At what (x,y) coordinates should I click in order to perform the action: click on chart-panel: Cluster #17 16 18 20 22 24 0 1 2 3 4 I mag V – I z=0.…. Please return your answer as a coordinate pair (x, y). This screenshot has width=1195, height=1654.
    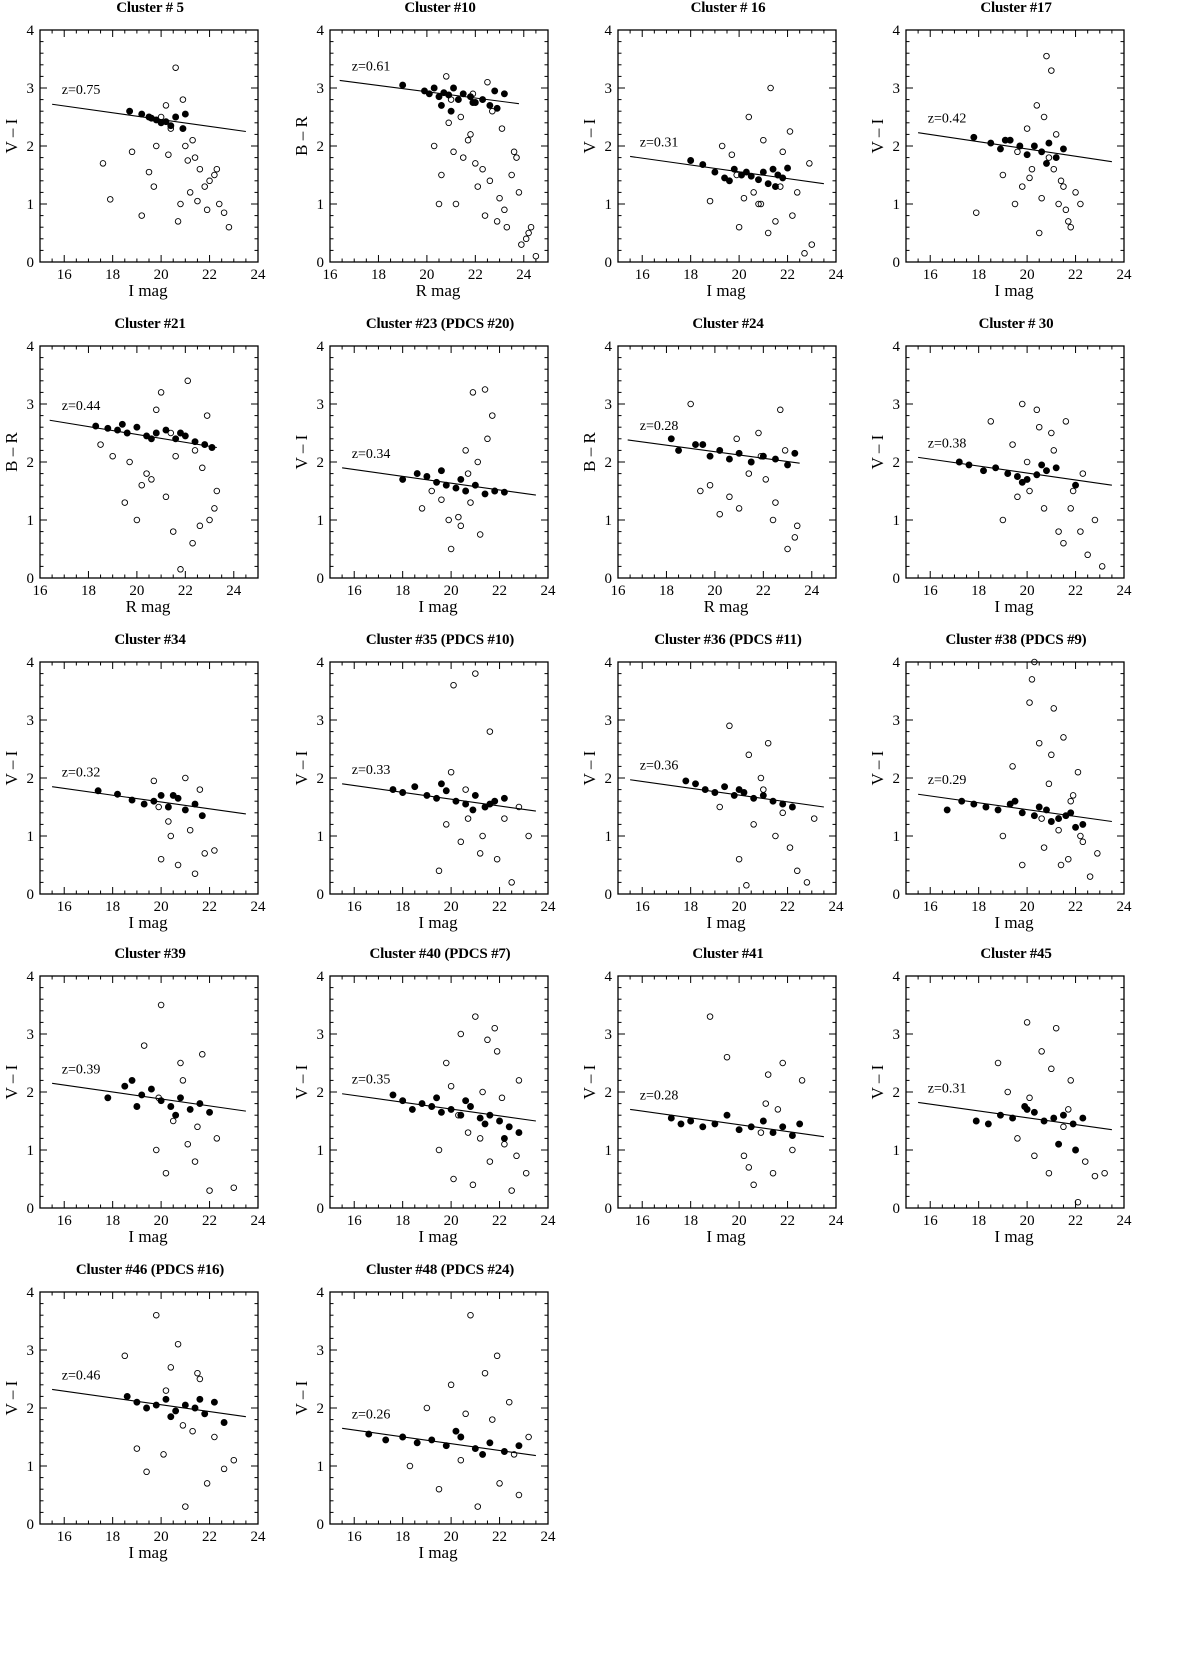
    Looking at the image, I should click on (1015, 165).